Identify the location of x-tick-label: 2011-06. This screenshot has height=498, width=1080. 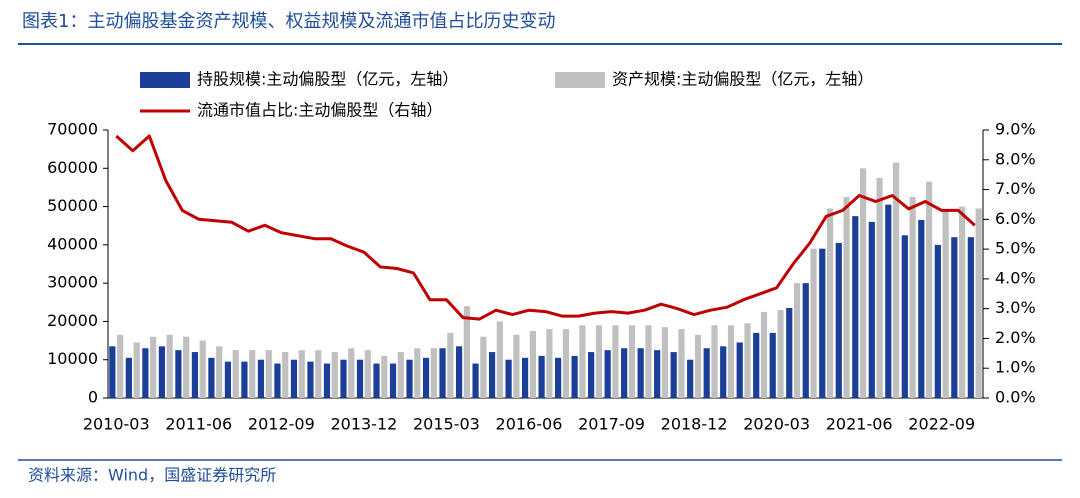
(198, 424).